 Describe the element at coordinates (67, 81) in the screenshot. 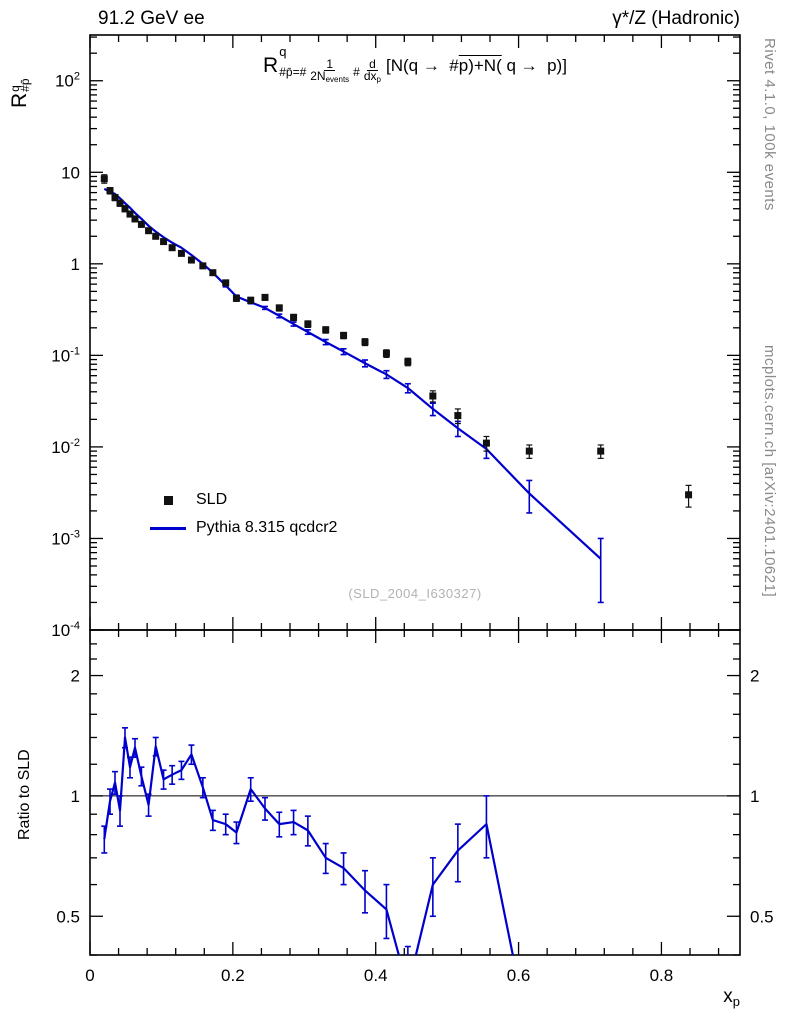

I see `svg-text: 10²` at that location.